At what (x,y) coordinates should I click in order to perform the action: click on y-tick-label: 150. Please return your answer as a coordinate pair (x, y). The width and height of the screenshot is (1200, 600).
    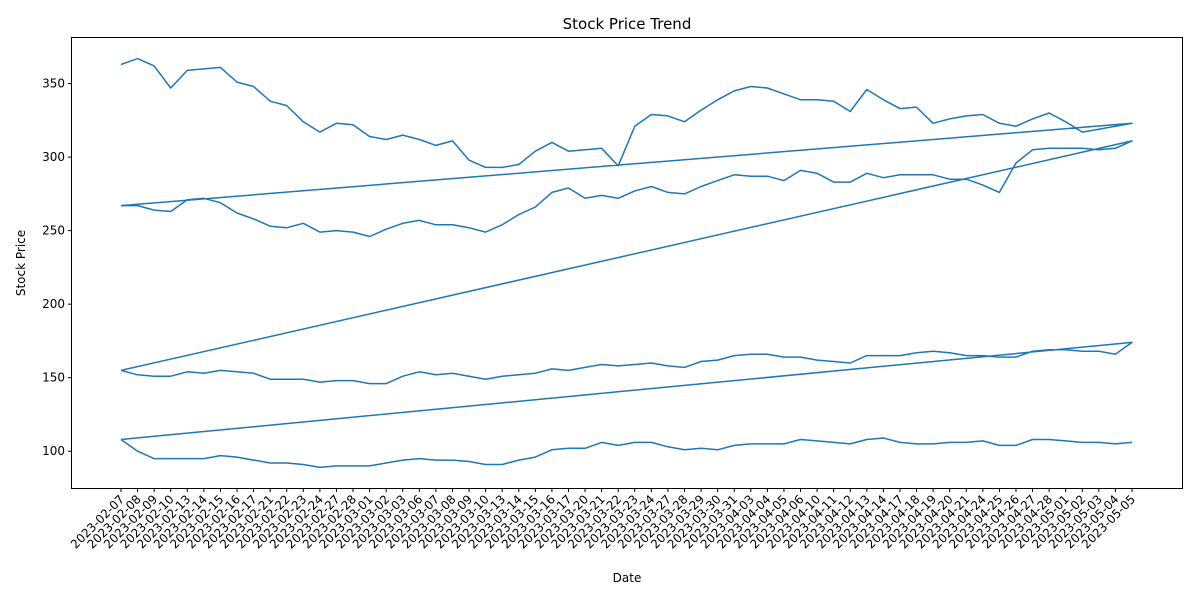
    Looking at the image, I should click on (53, 378).